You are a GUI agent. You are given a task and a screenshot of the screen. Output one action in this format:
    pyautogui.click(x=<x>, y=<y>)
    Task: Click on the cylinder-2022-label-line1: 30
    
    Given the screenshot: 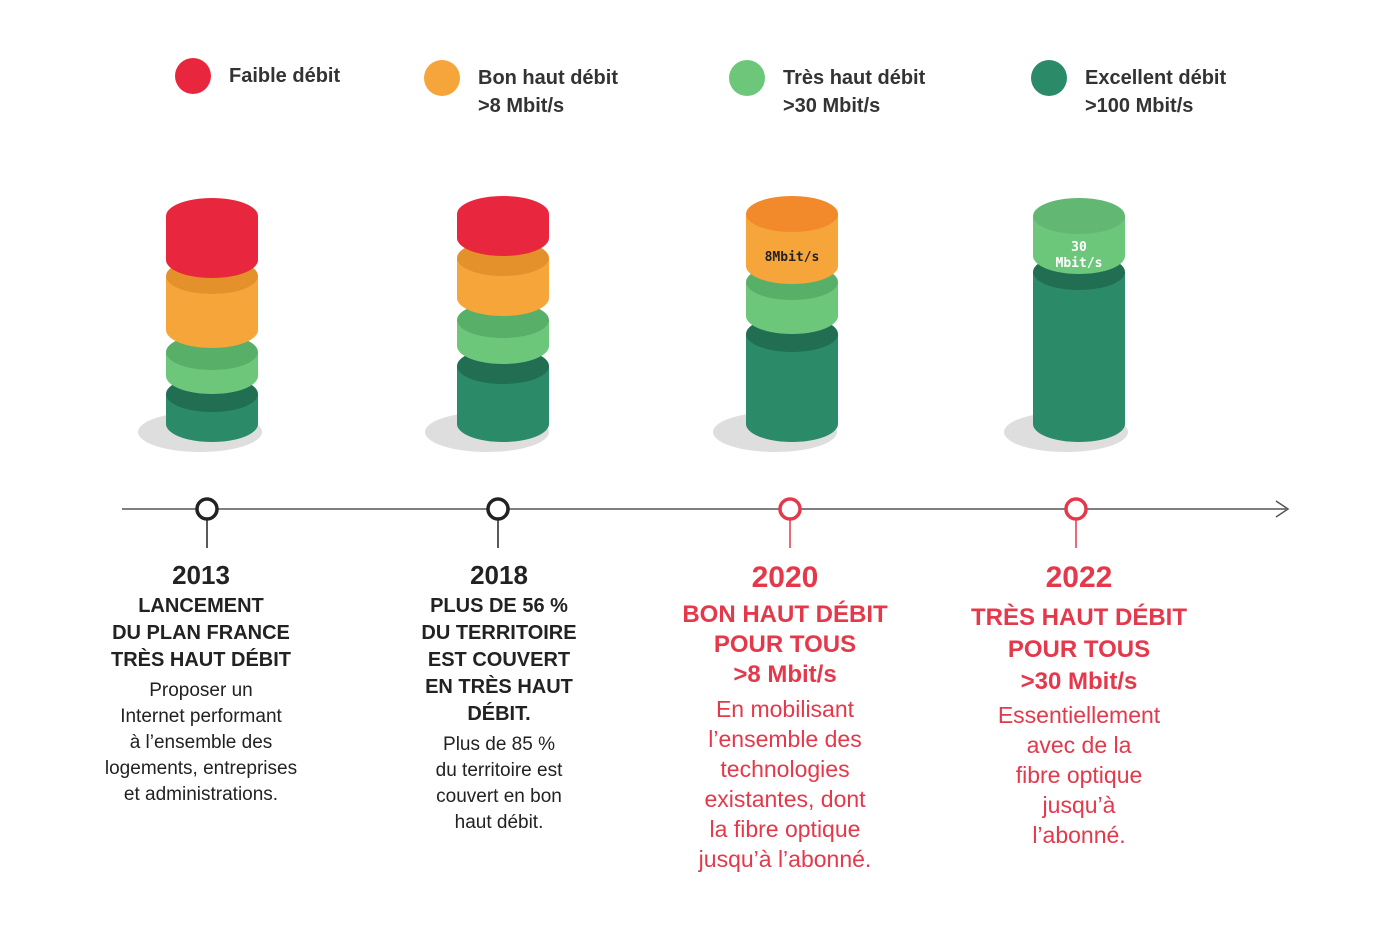 What is the action you would take?
    pyautogui.click(x=1079, y=247)
    